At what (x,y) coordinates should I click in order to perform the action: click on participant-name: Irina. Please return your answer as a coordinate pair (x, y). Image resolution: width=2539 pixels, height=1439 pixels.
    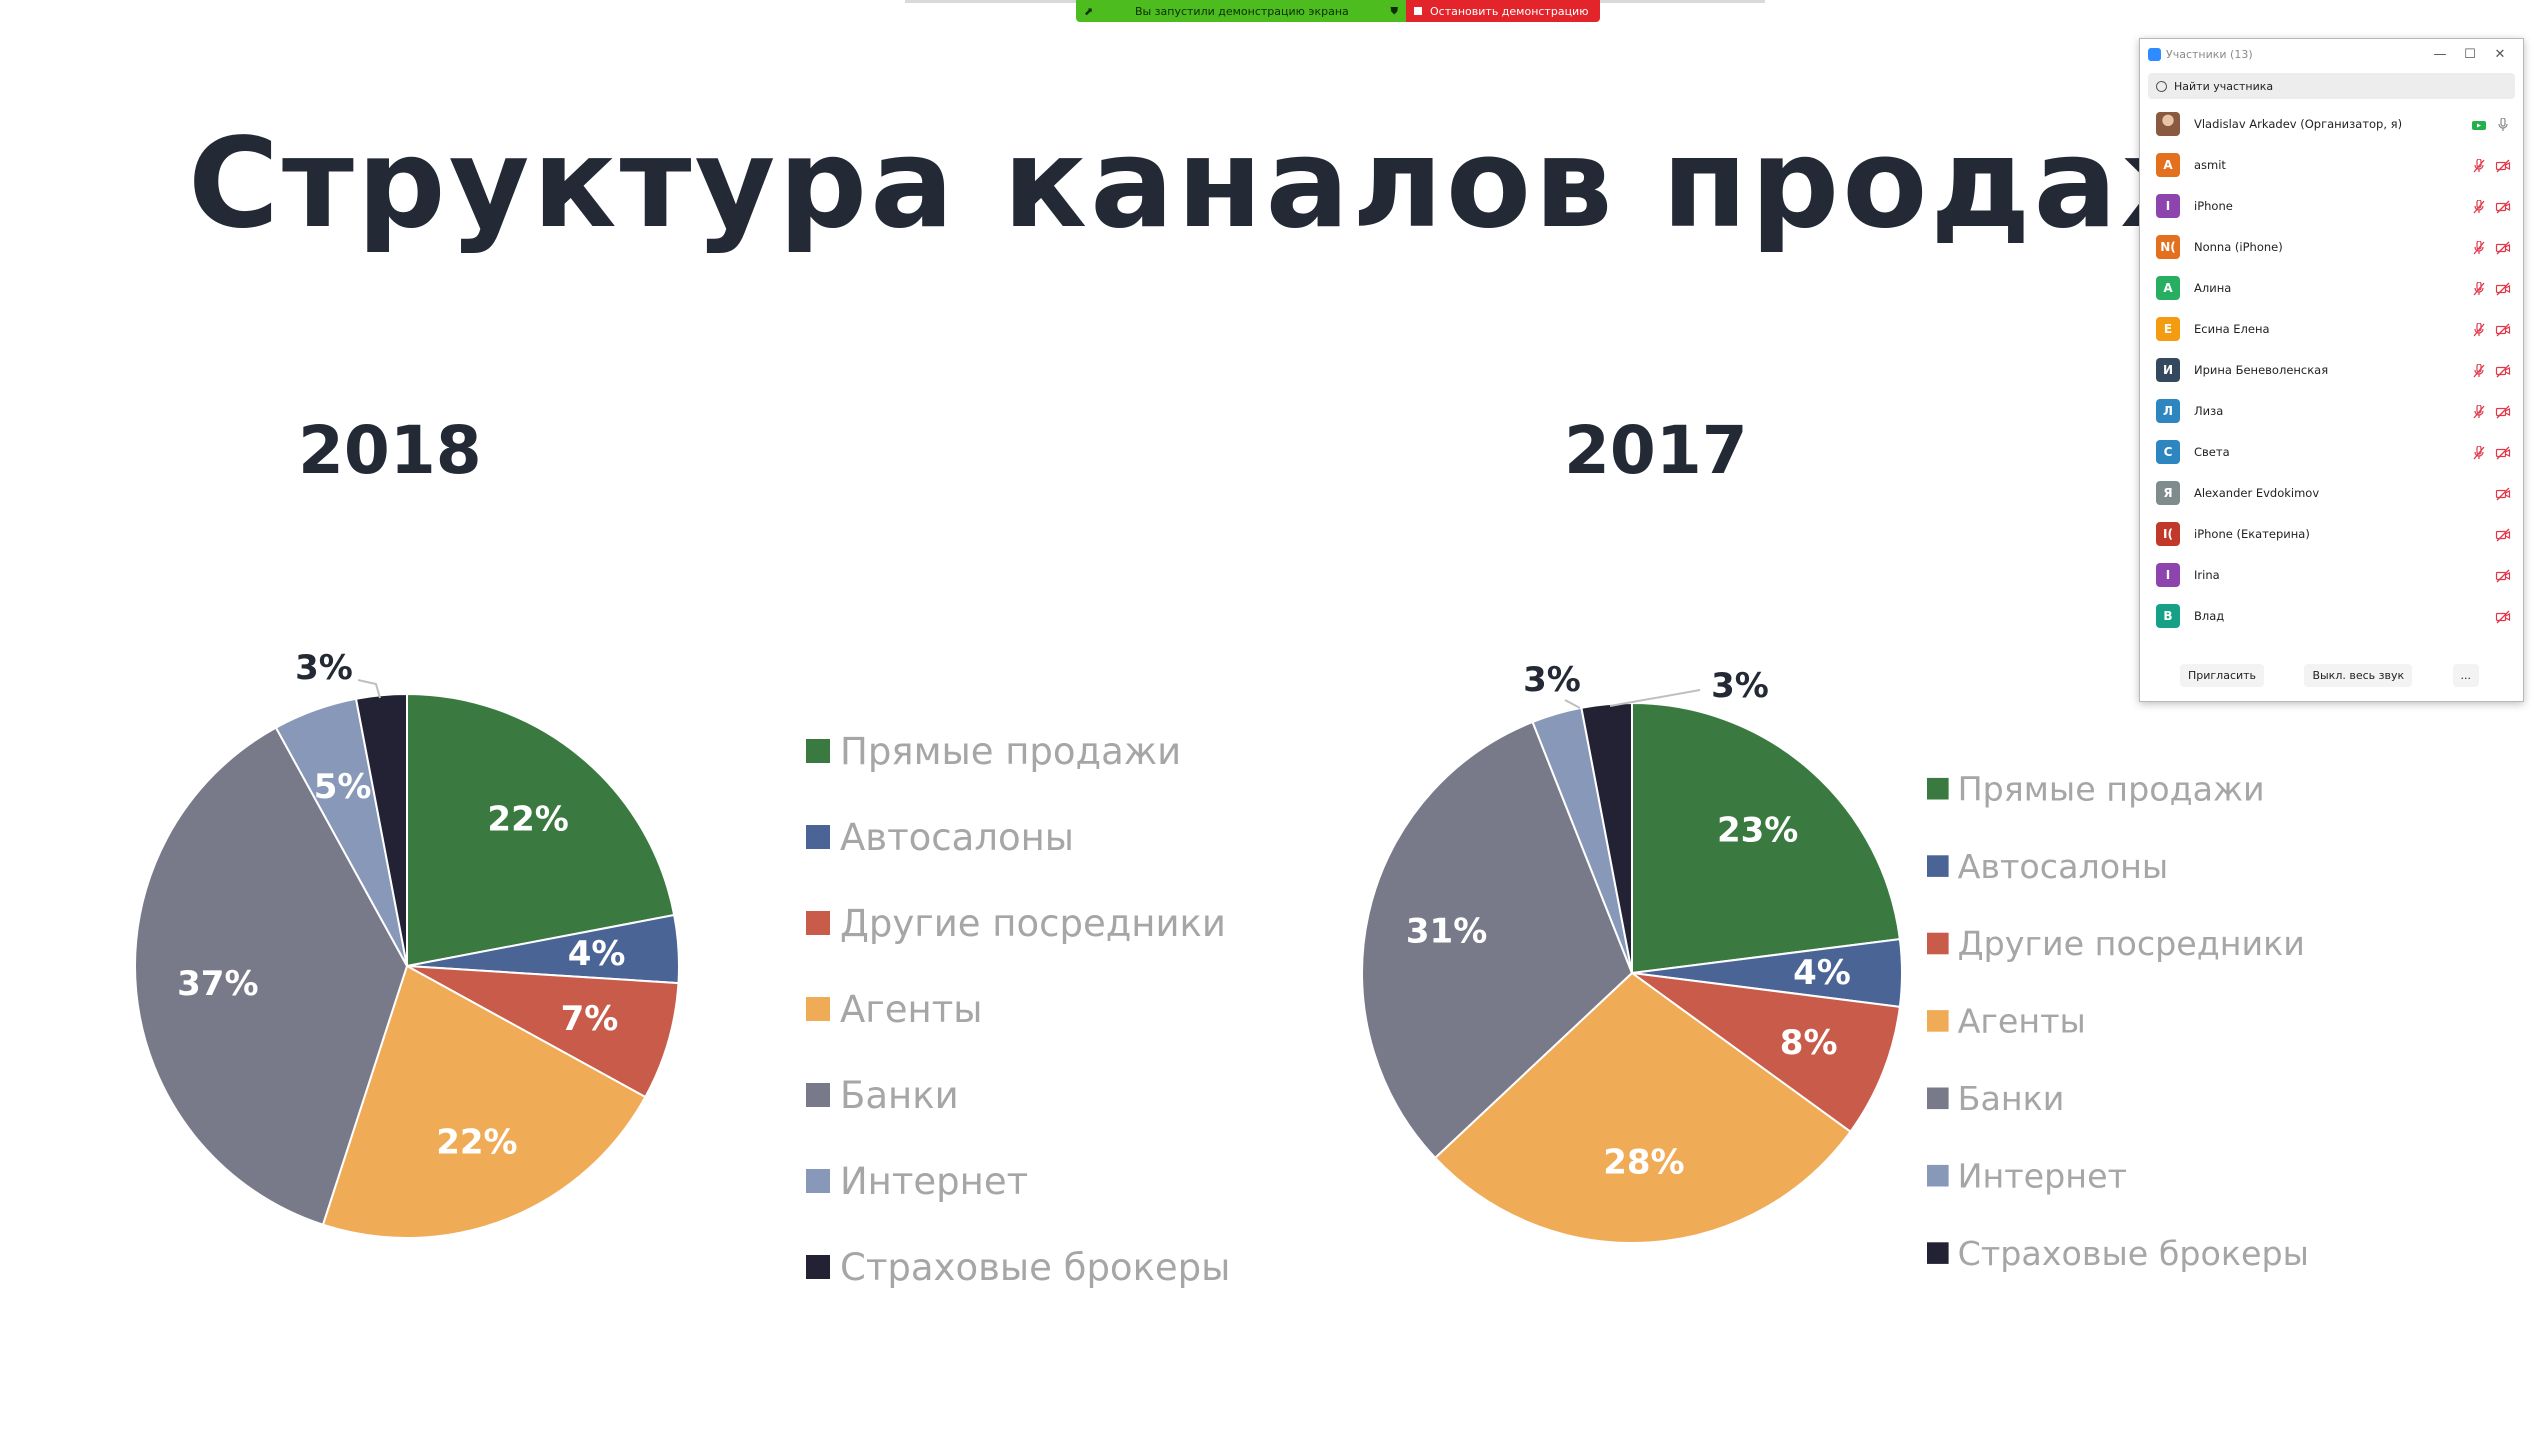
    Looking at the image, I should click on (2207, 574).